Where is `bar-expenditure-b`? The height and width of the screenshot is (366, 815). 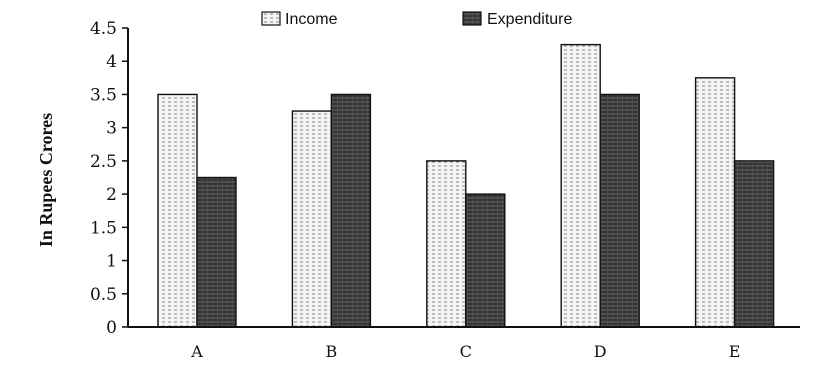 bar-expenditure-b is located at coordinates (351, 210).